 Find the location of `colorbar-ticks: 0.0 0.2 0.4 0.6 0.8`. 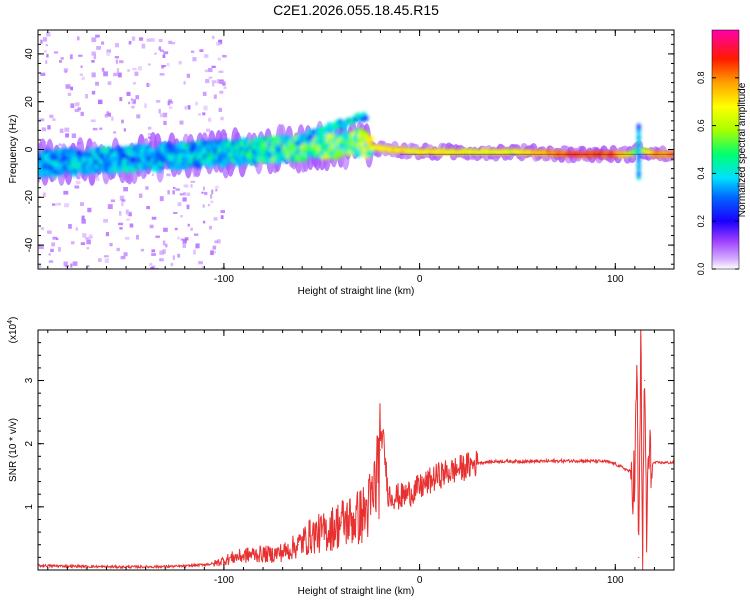

colorbar-ticks: 0.0 0.2 0.4 0.6 0.8 is located at coordinates (717, 173).